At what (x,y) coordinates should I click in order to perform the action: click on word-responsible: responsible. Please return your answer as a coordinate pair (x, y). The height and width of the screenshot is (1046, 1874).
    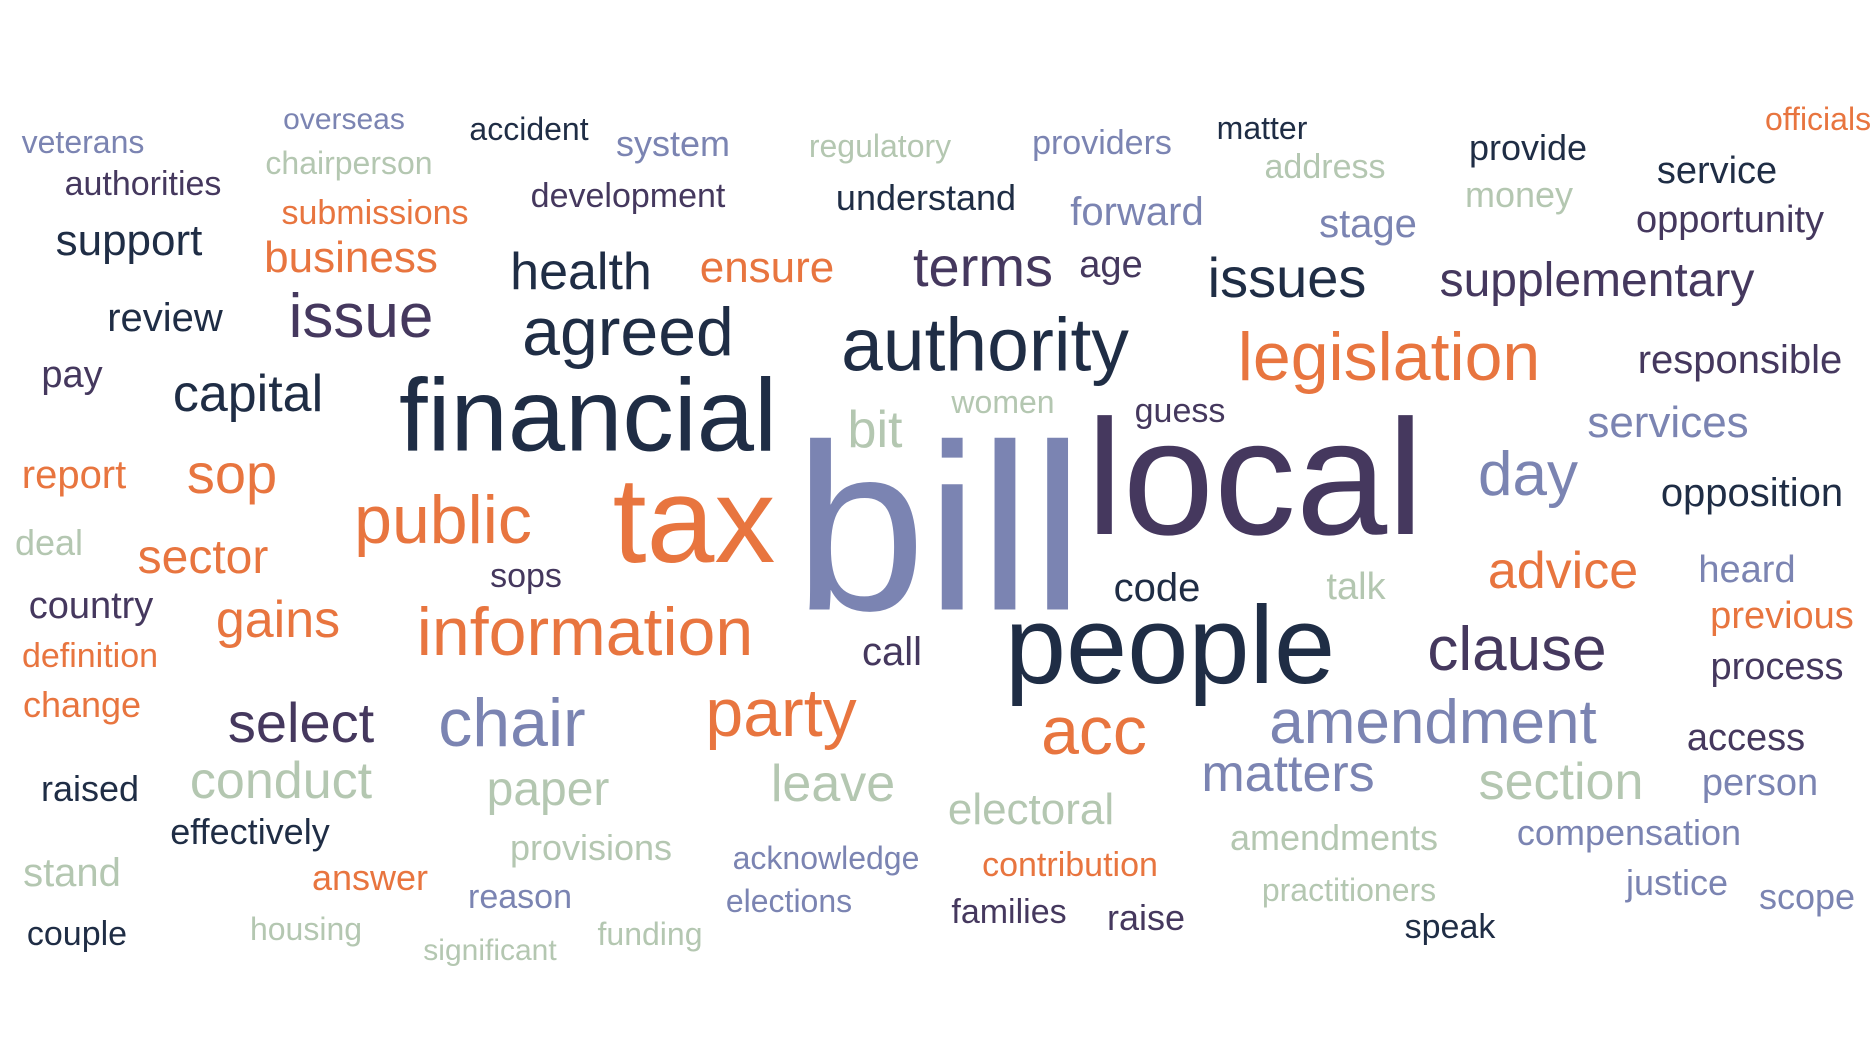
    Looking at the image, I should click on (1740, 360).